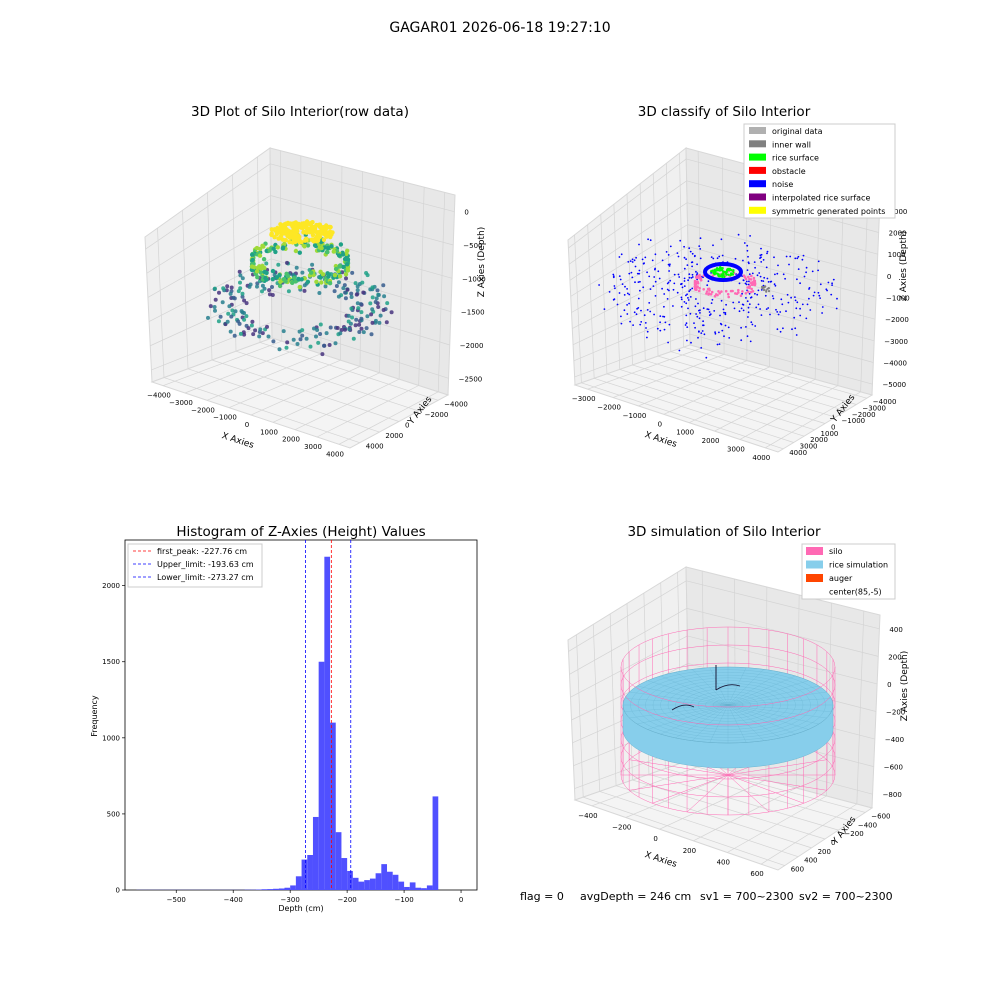 The width and height of the screenshot is (1000, 1000). Describe the element at coordinates (482, 262) in the screenshot. I see `panel-raw-zlabel: Z Axies (Depth)` at that location.